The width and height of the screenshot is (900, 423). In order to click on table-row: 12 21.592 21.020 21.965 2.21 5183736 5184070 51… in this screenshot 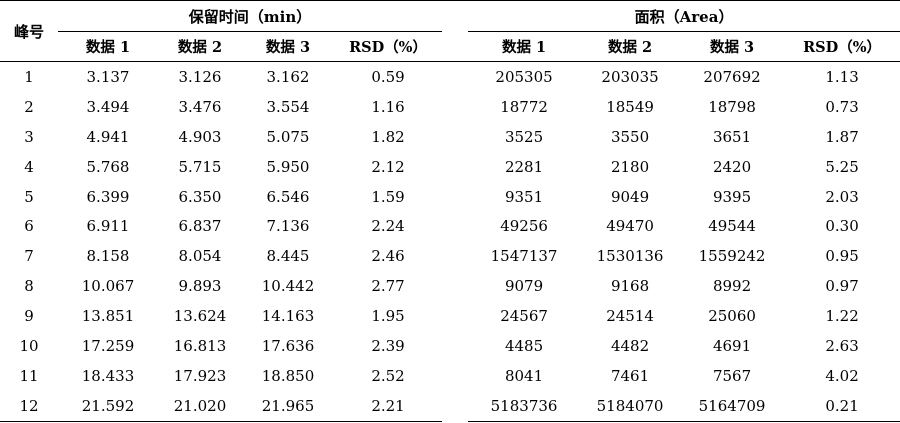, I will do `click(450, 406)`.